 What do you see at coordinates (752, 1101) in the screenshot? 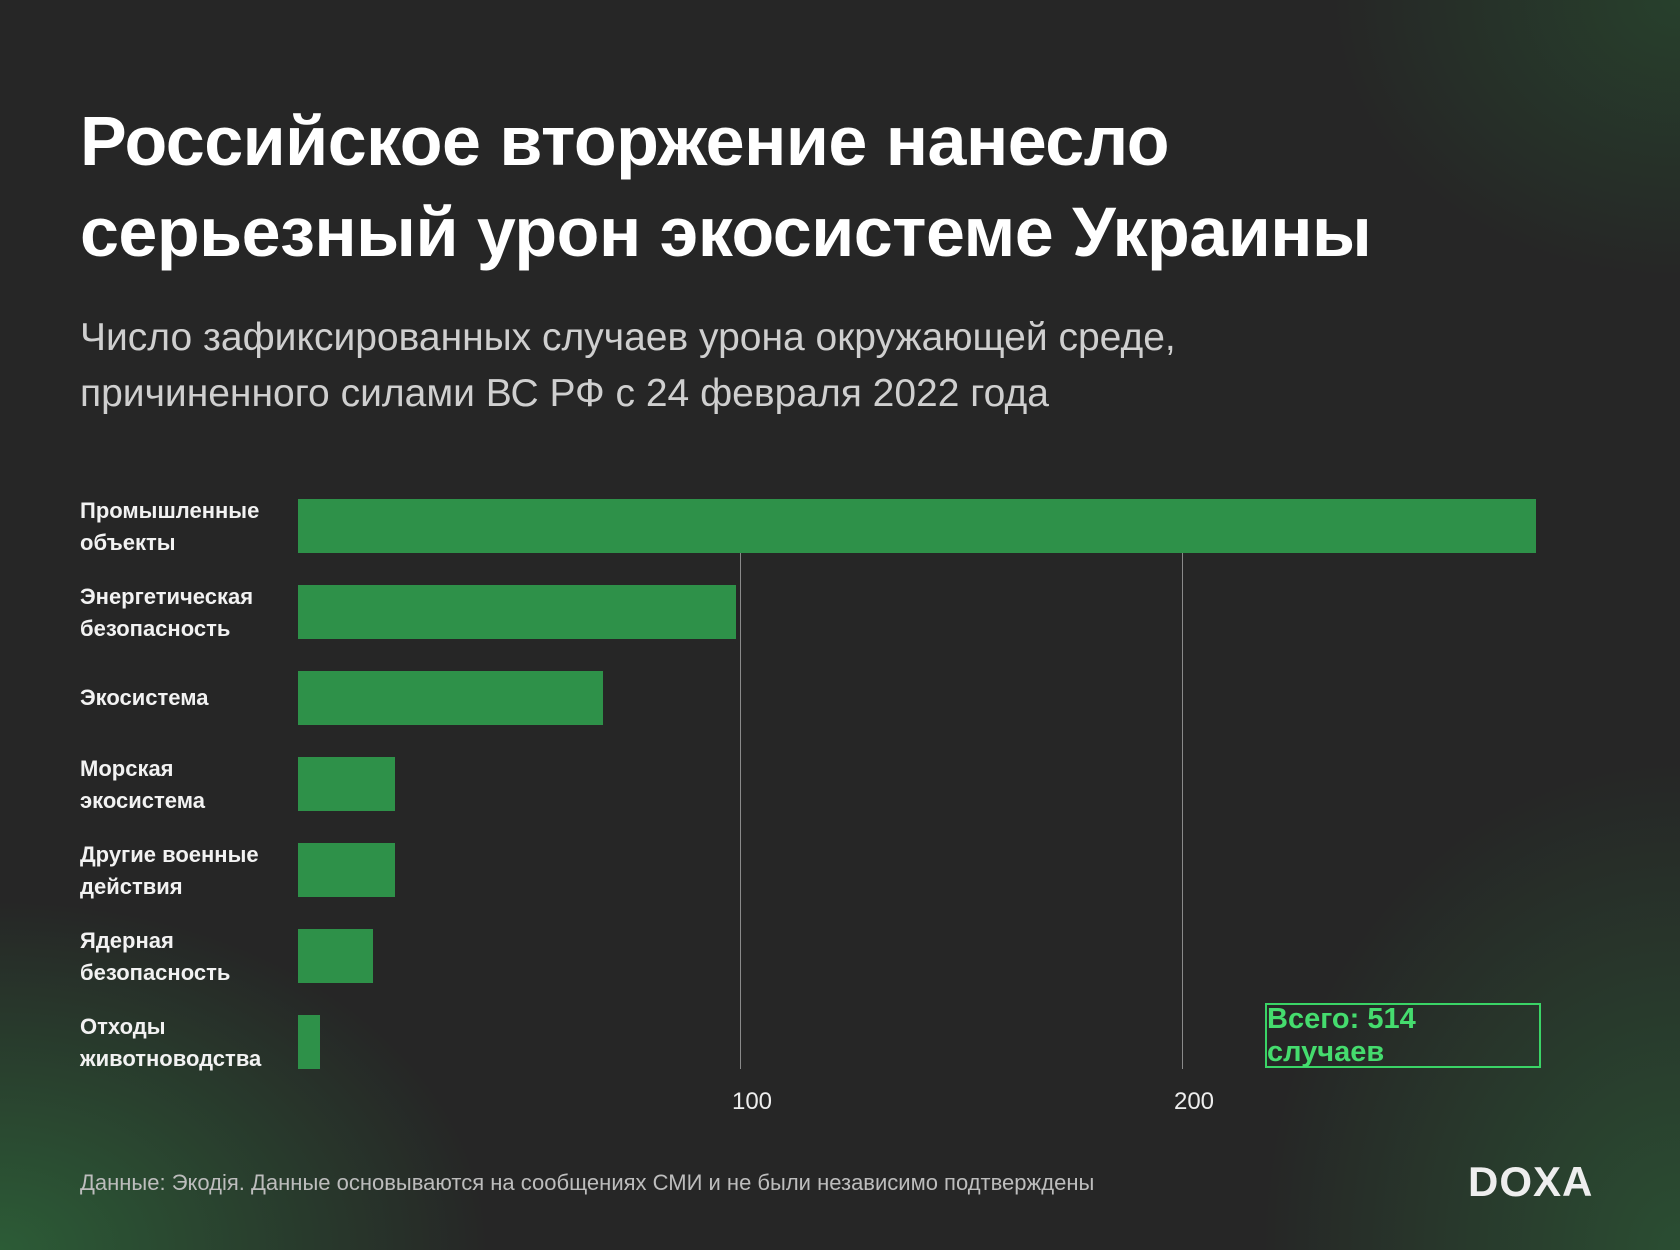
I see `x-tick-label: 100` at bounding box center [752, 1101].